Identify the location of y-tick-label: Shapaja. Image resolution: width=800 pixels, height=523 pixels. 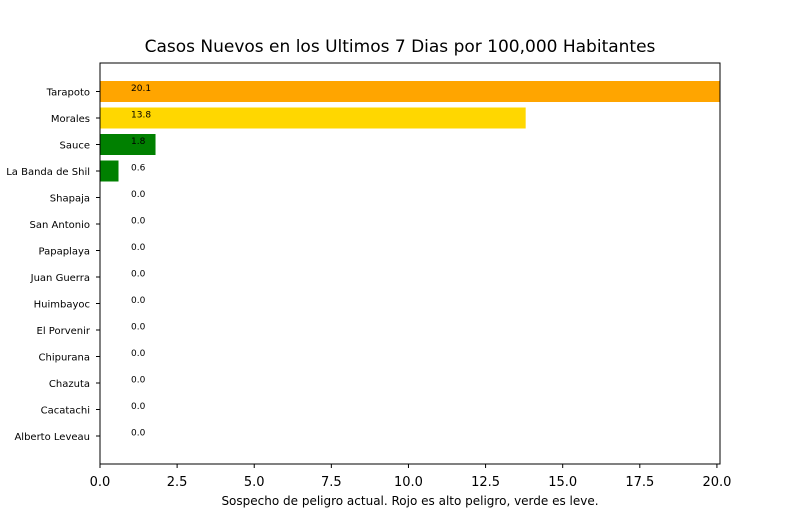
(70, 199).